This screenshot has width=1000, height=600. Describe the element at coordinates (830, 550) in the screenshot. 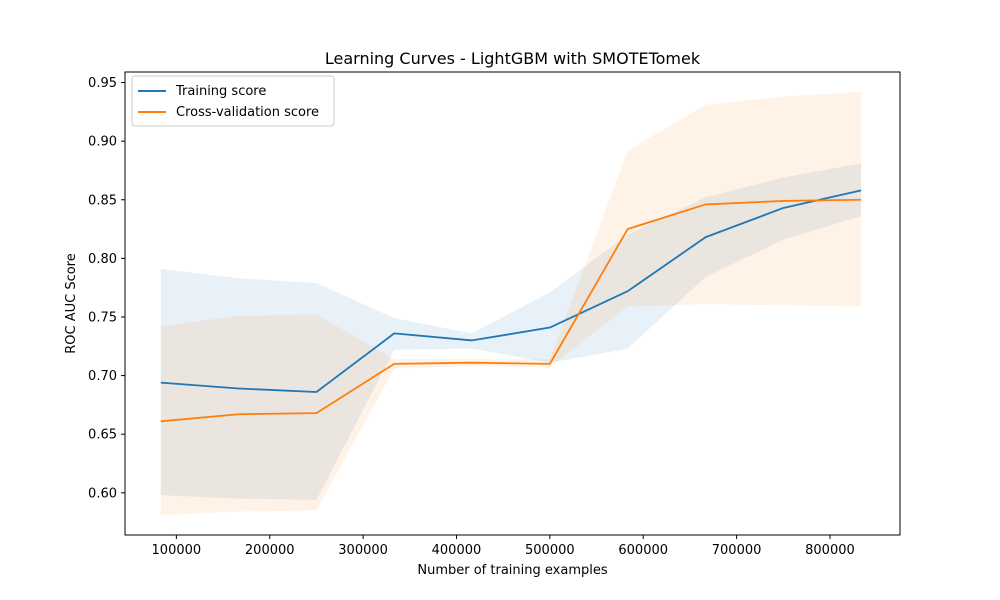

I see `x-tick-label: 800000` at that location.